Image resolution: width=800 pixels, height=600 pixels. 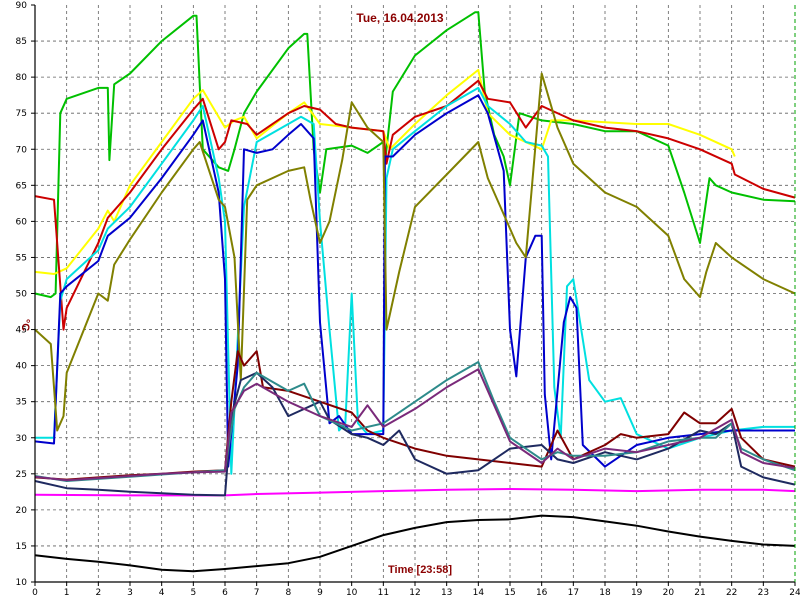 What do you see at coordinates (699, 593) in the screenshot?
I see `x-tick-label: 21` at bounding box center [699, 593].